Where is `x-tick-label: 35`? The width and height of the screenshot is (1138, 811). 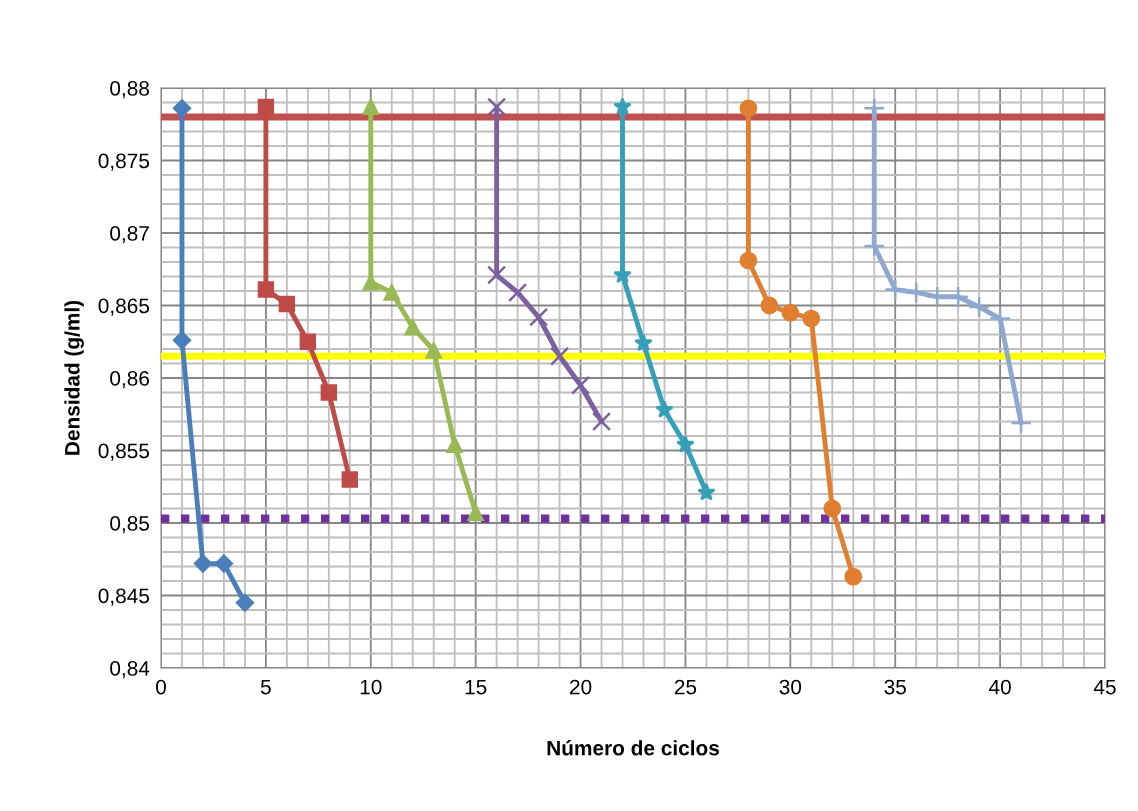 x-tick-label: 35 is located at coordinates (895, 687).